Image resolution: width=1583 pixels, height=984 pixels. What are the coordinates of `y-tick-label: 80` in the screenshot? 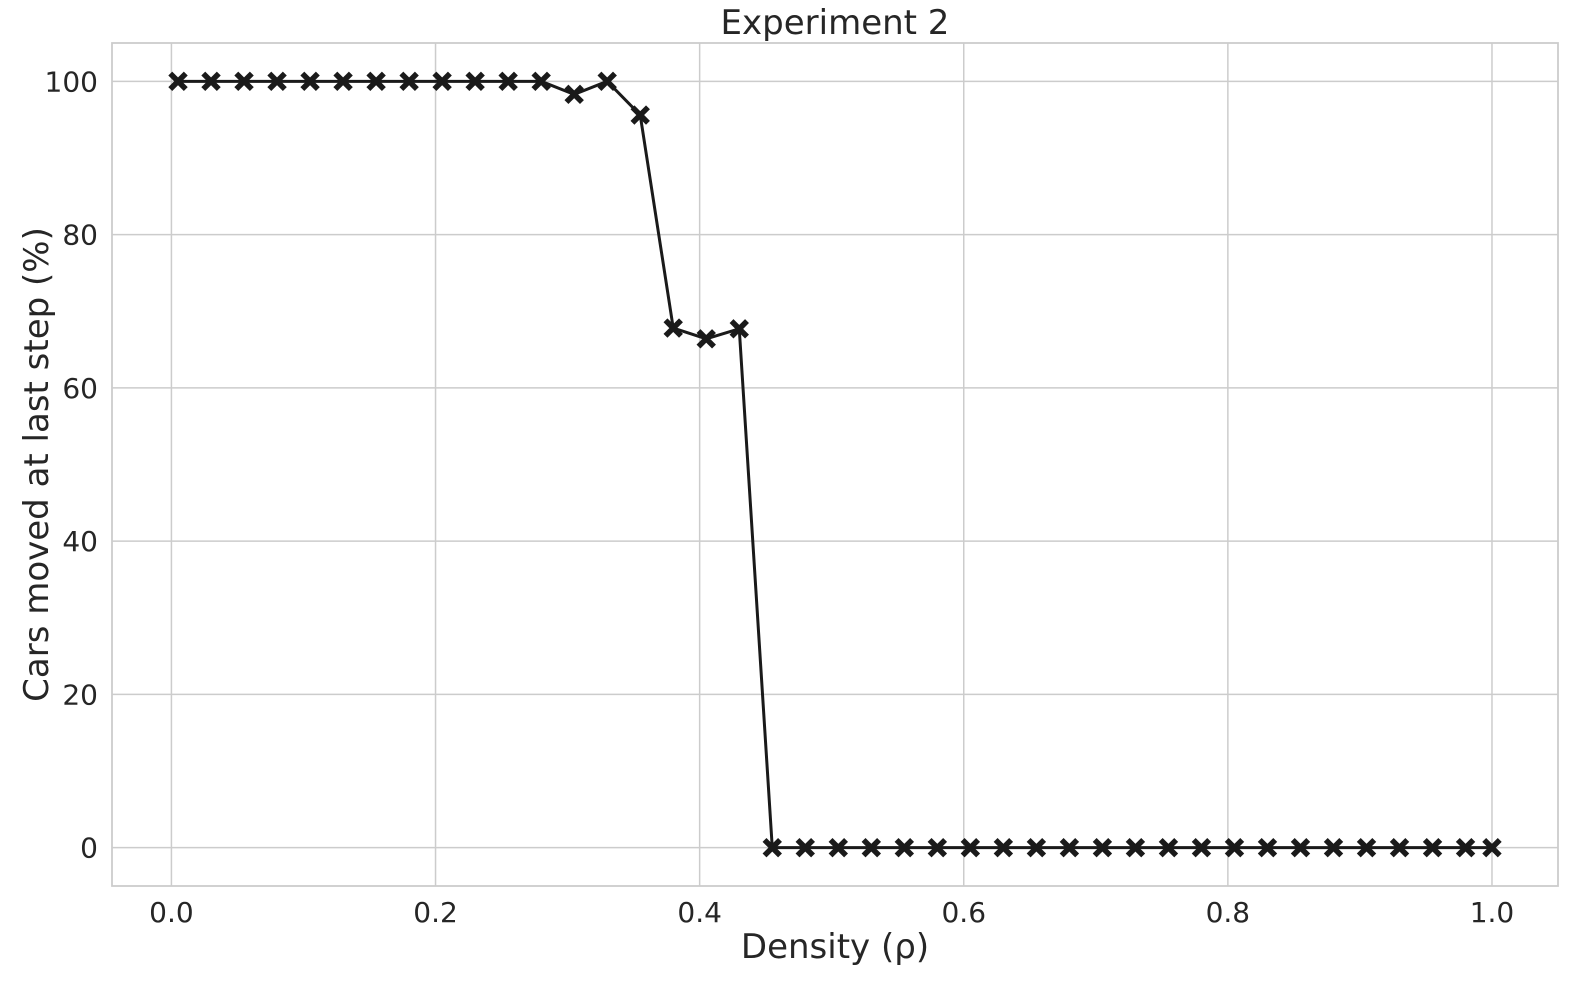 It's located at (80, 235).